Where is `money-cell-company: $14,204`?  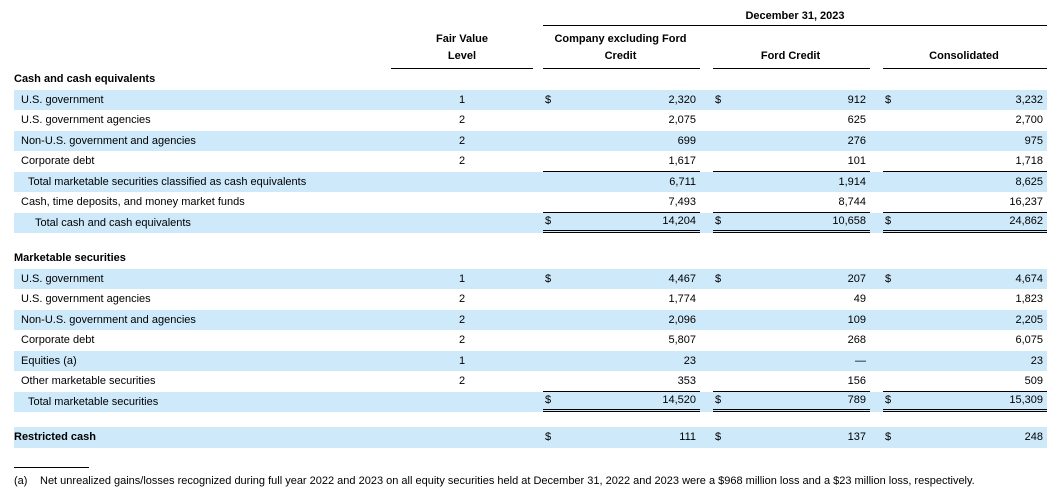
money-cell-company: $14,204 is located at coordinates (621, 223).